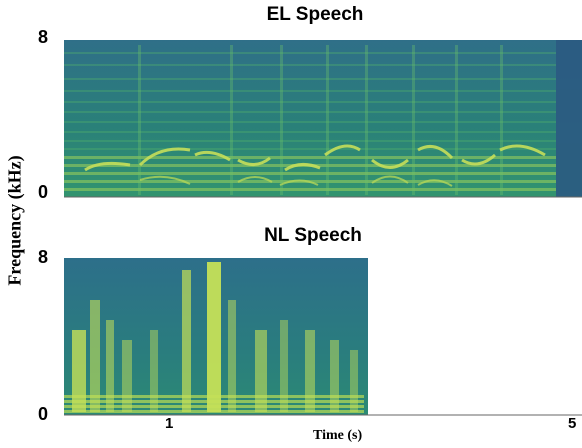 The height and width of the screenshot is (448, 582). Describe the element at coordinates (315, 14) in the screenshot. I see `el-panel-title: EL Speech` at that location.